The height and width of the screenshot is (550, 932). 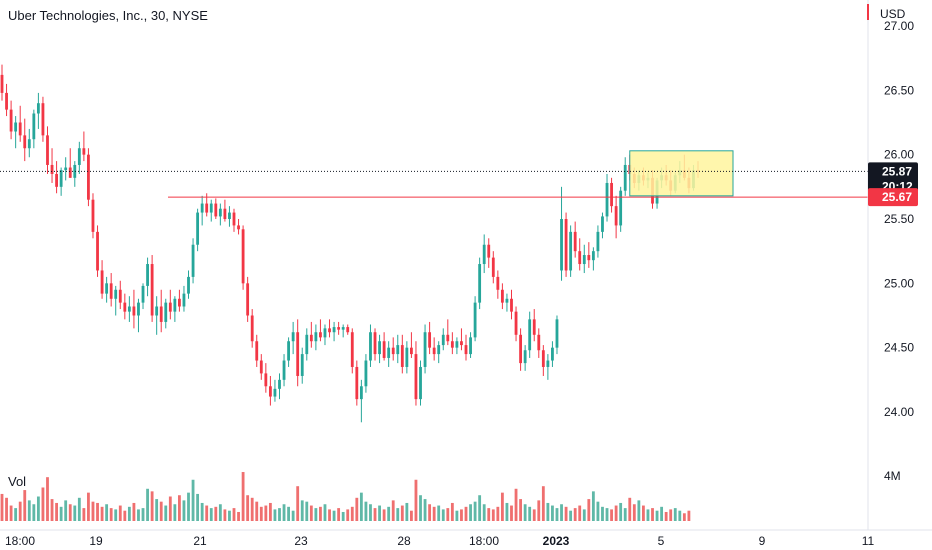 What do you see at coordinates (899, 155) in the screenshot?
I see `y-tick-label: 26.00` at bounding box center [899, 155].